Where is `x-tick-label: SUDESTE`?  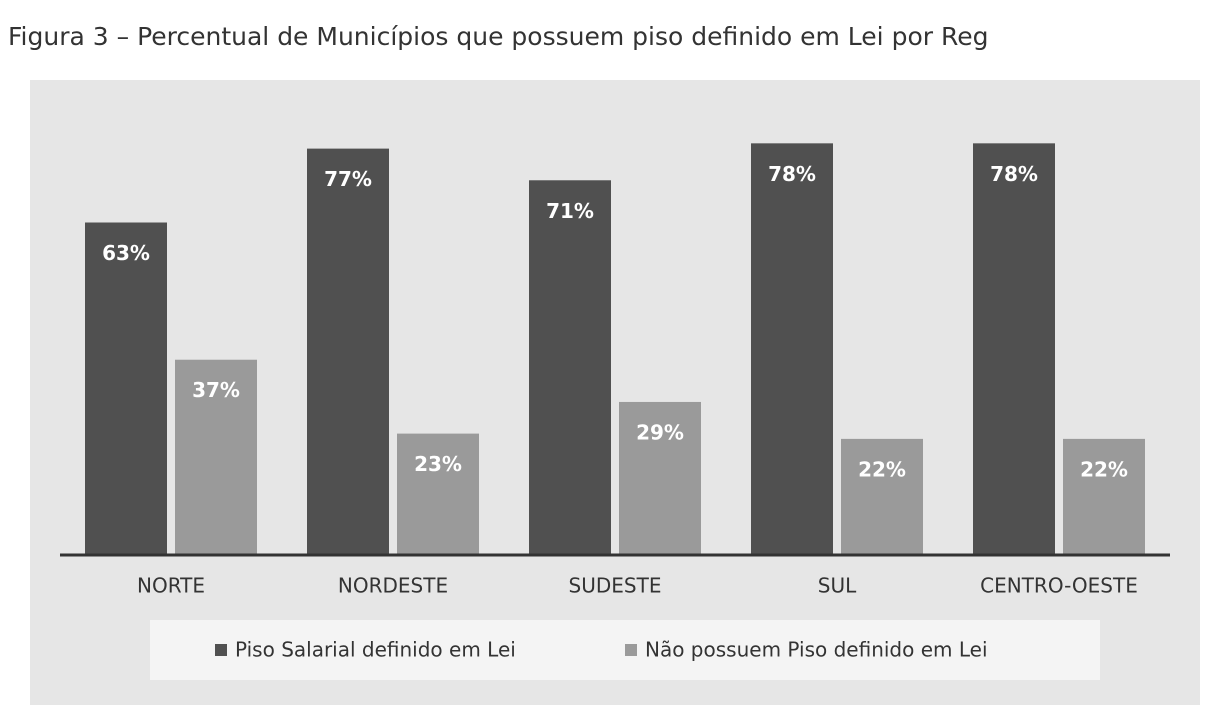
x-tick-label: SUDESTE is located at coordinates (615, 586).